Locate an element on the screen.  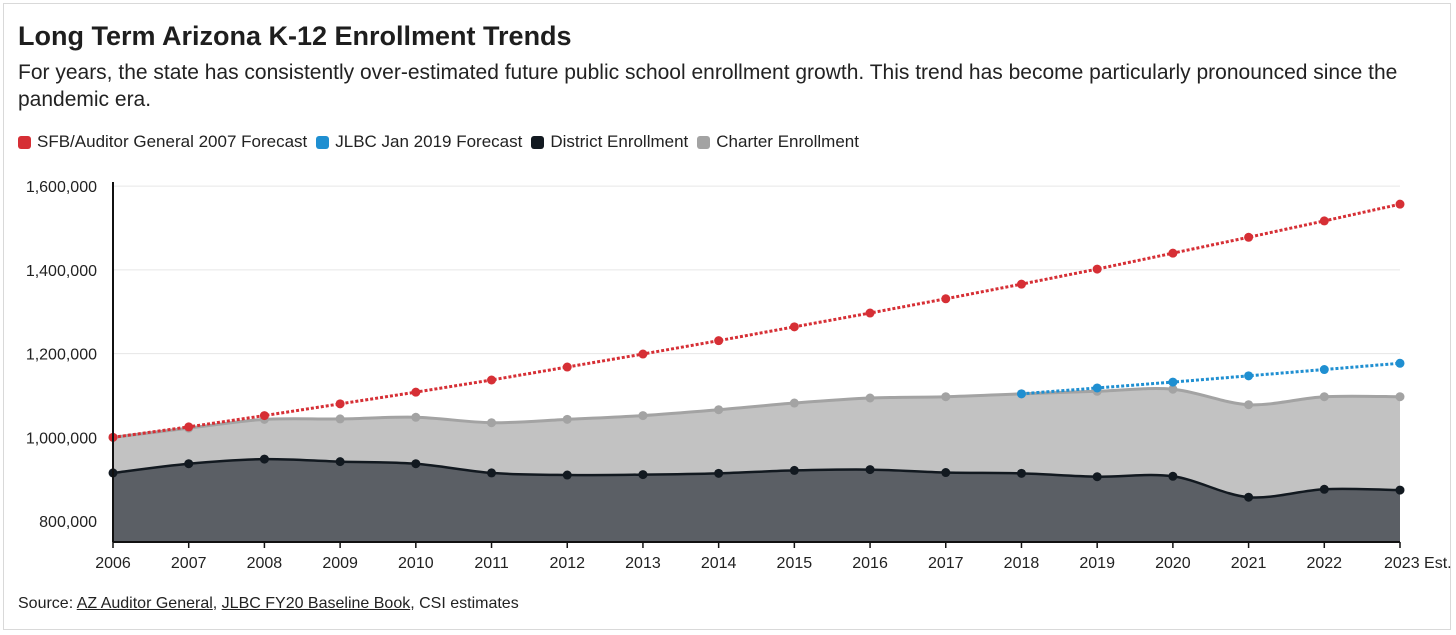
district-area is located at coordinates (756, 500).